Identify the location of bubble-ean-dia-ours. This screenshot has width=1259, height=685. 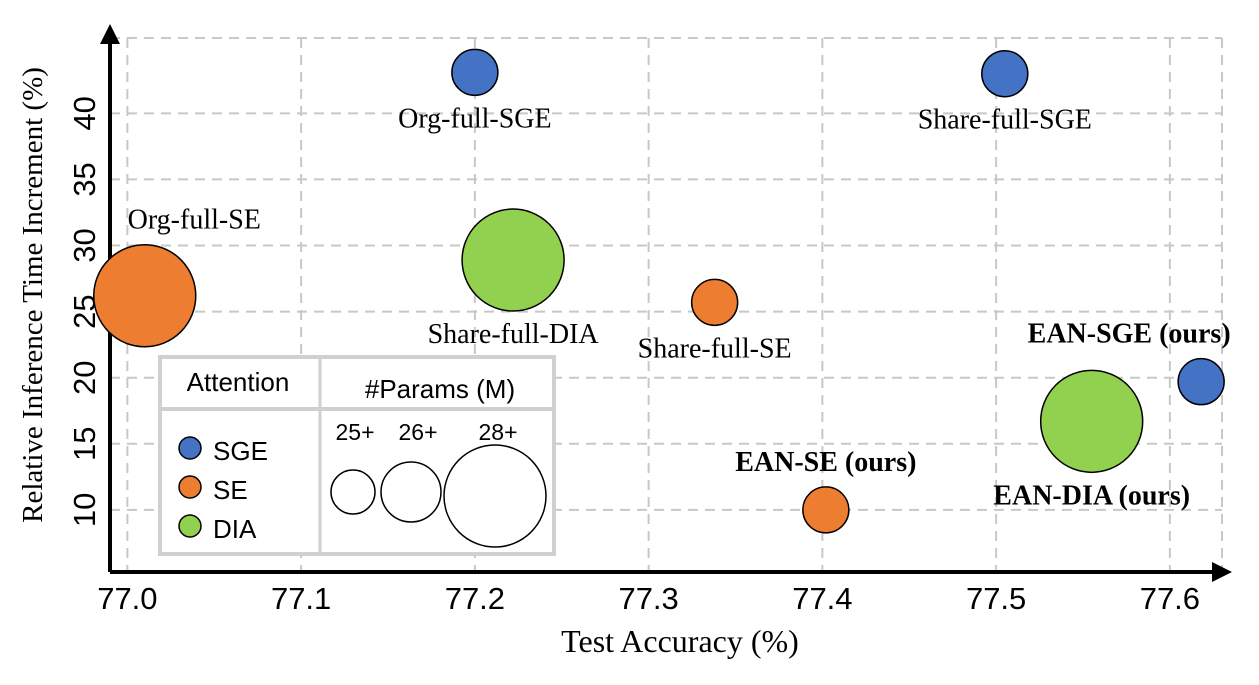
(1091, 421).